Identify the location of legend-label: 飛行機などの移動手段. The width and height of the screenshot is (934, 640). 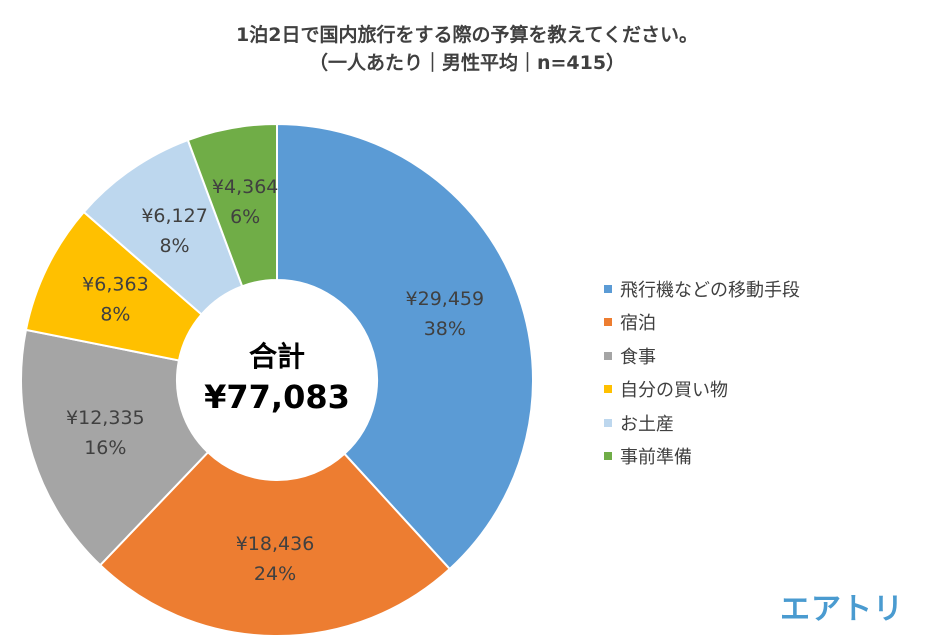
(710, 290).